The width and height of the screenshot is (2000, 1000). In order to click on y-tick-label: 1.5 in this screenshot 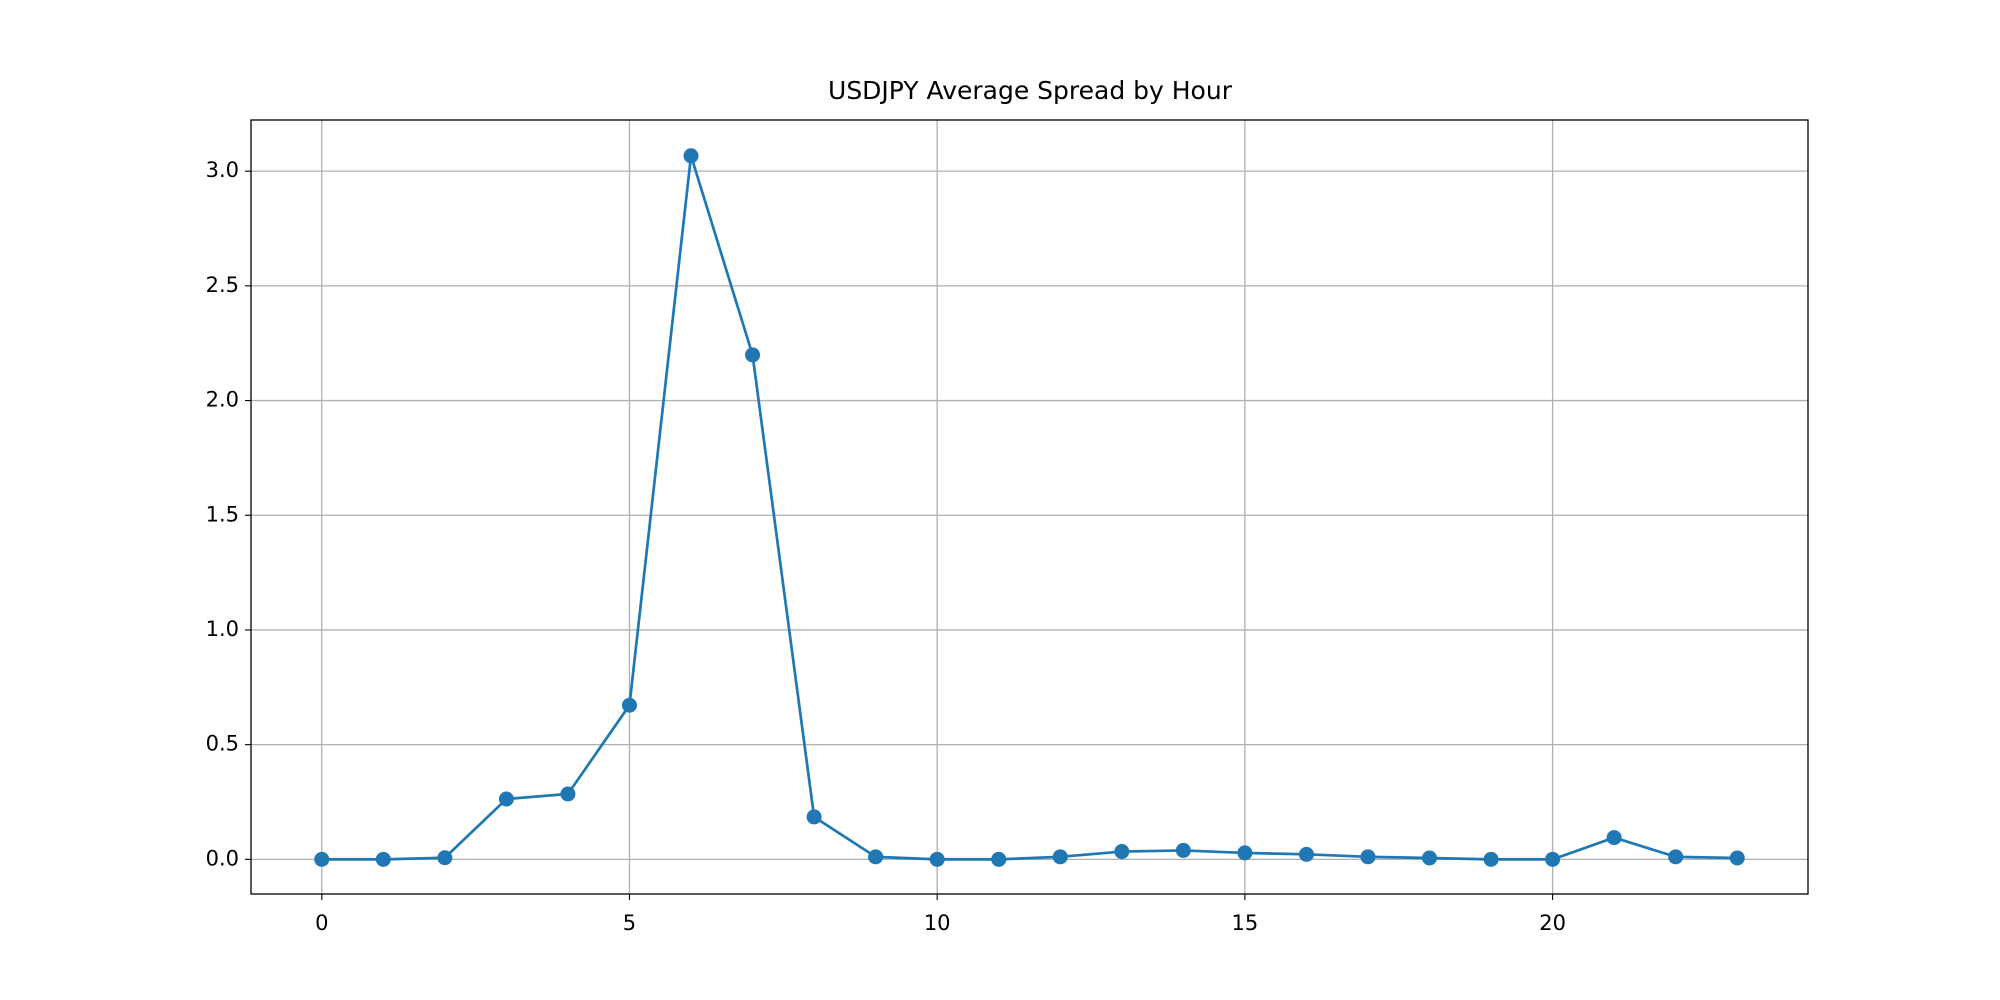, I will do `click(222, 514)`.